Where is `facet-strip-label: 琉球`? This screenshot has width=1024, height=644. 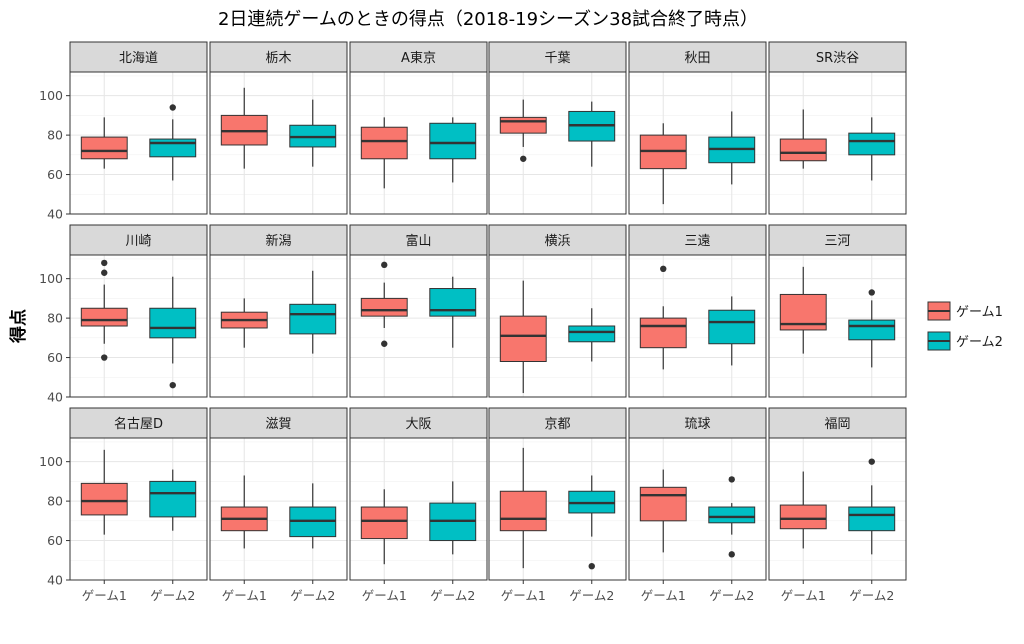
facet-strip-label: 琉球 is located at coordinates (697, 424).